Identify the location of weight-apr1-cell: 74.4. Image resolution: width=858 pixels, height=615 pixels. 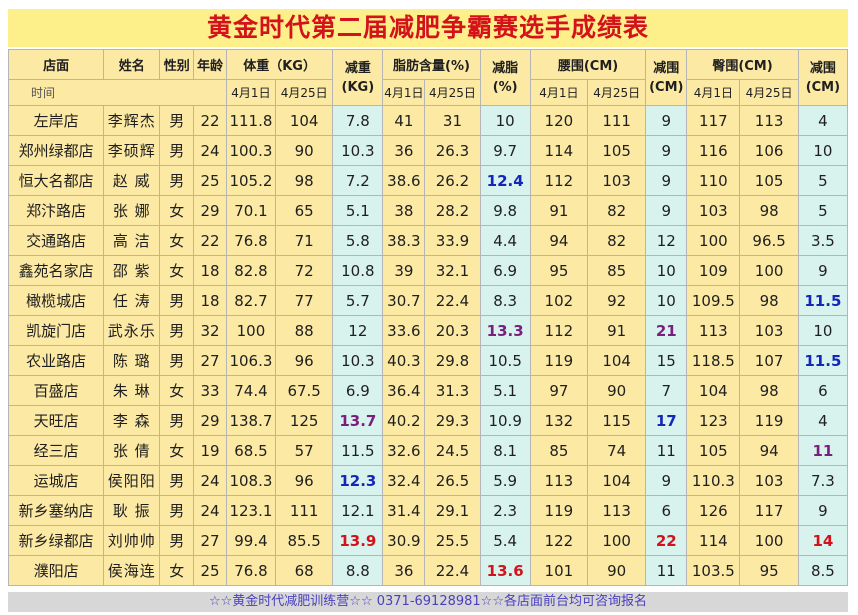
(251, 390).